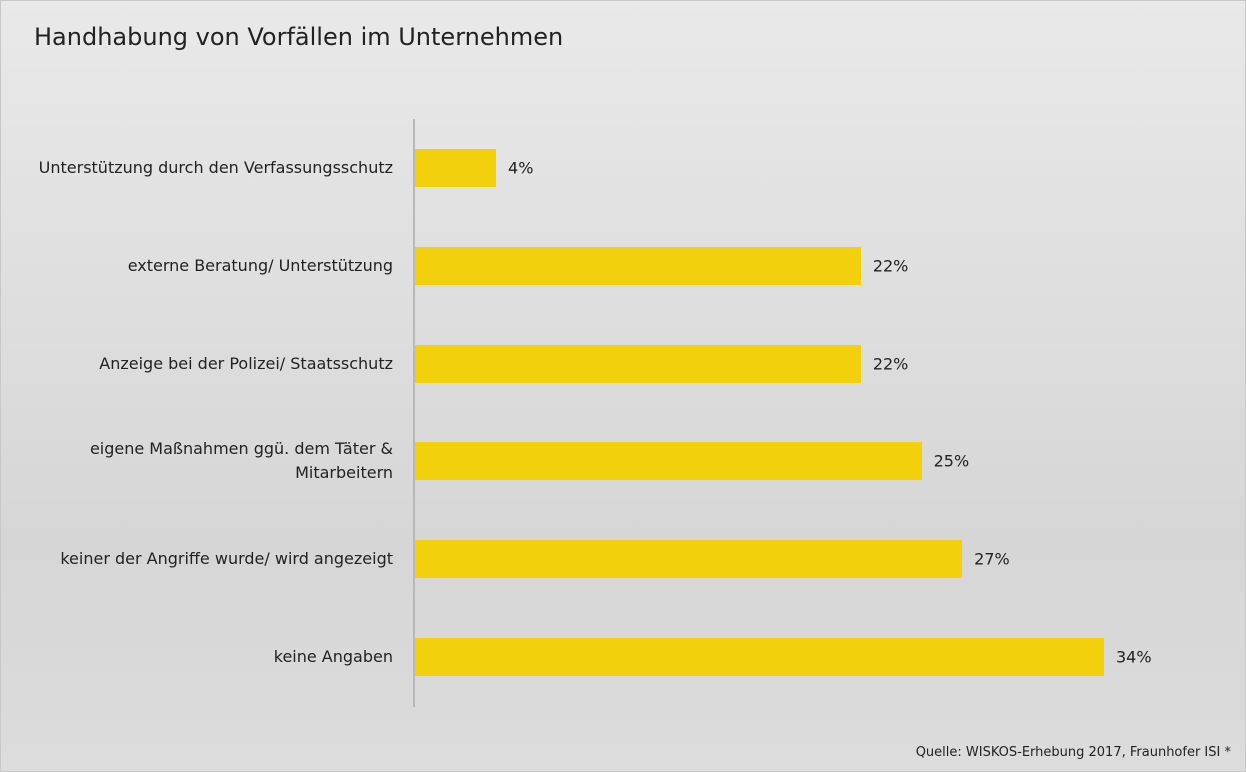 The width and height of the screenshot is (1246, 772). What do you see at coordinates (951, 461) in the screenshot?
I see `value-label: 25%` at bounding box center [951, 461].